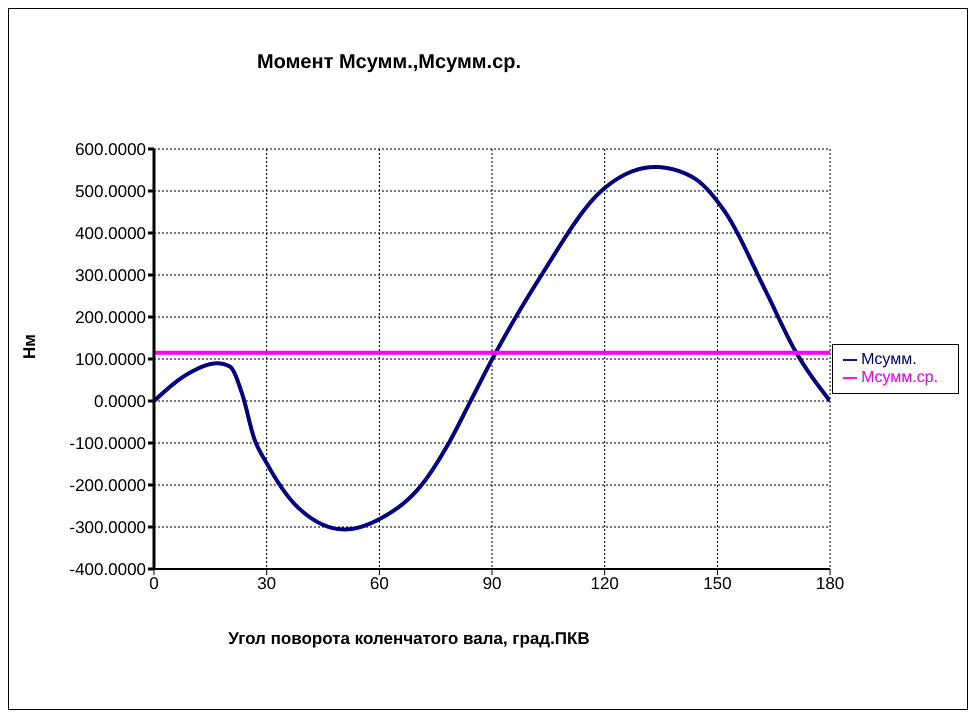 This screenshot has width=976, height=718. I want to click on x-tick-label: 120, so click(604, 584).